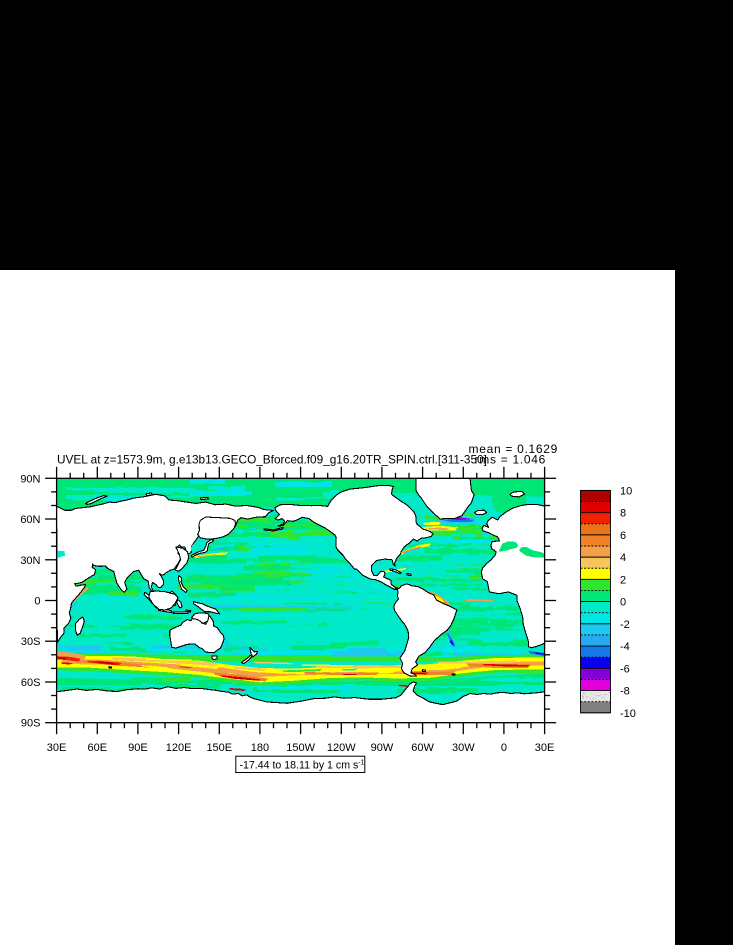  What do you see at coordinates (422, 748) in the screenshot?
I see `svg-text: 60W` at bounding box center [422, 748].